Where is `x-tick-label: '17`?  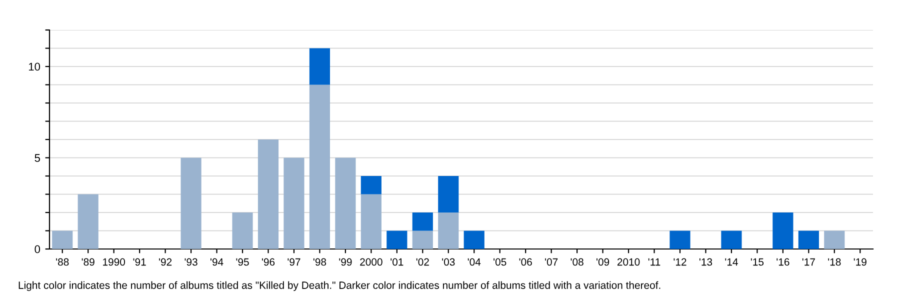
x-tick-label: '17 is located at coordinates (808, 262).